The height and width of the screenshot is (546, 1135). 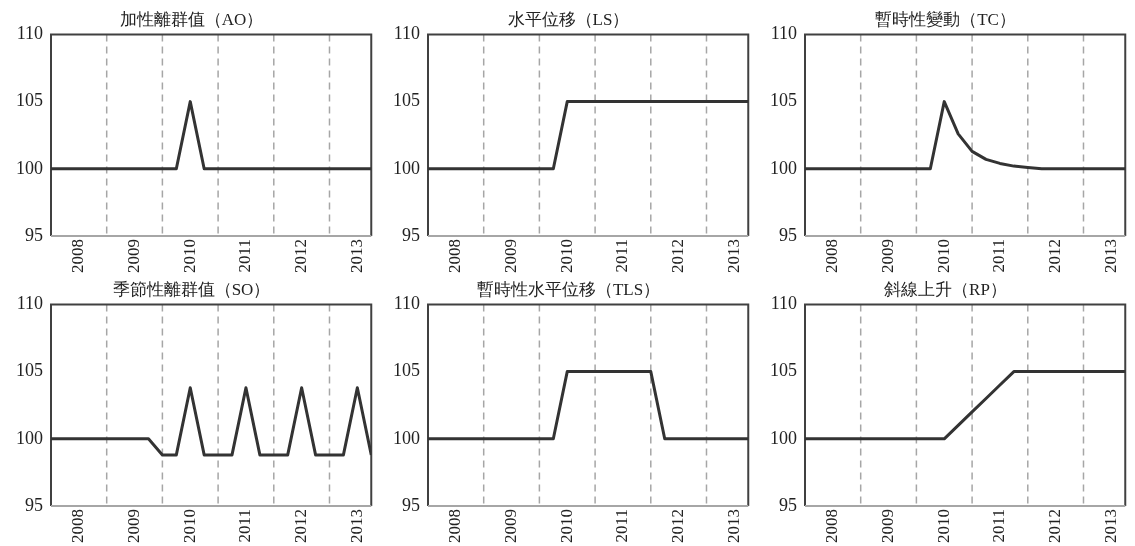 I want to click on chart-title: 暫時性水平位移（TLS）, so click(x=568, y=289).